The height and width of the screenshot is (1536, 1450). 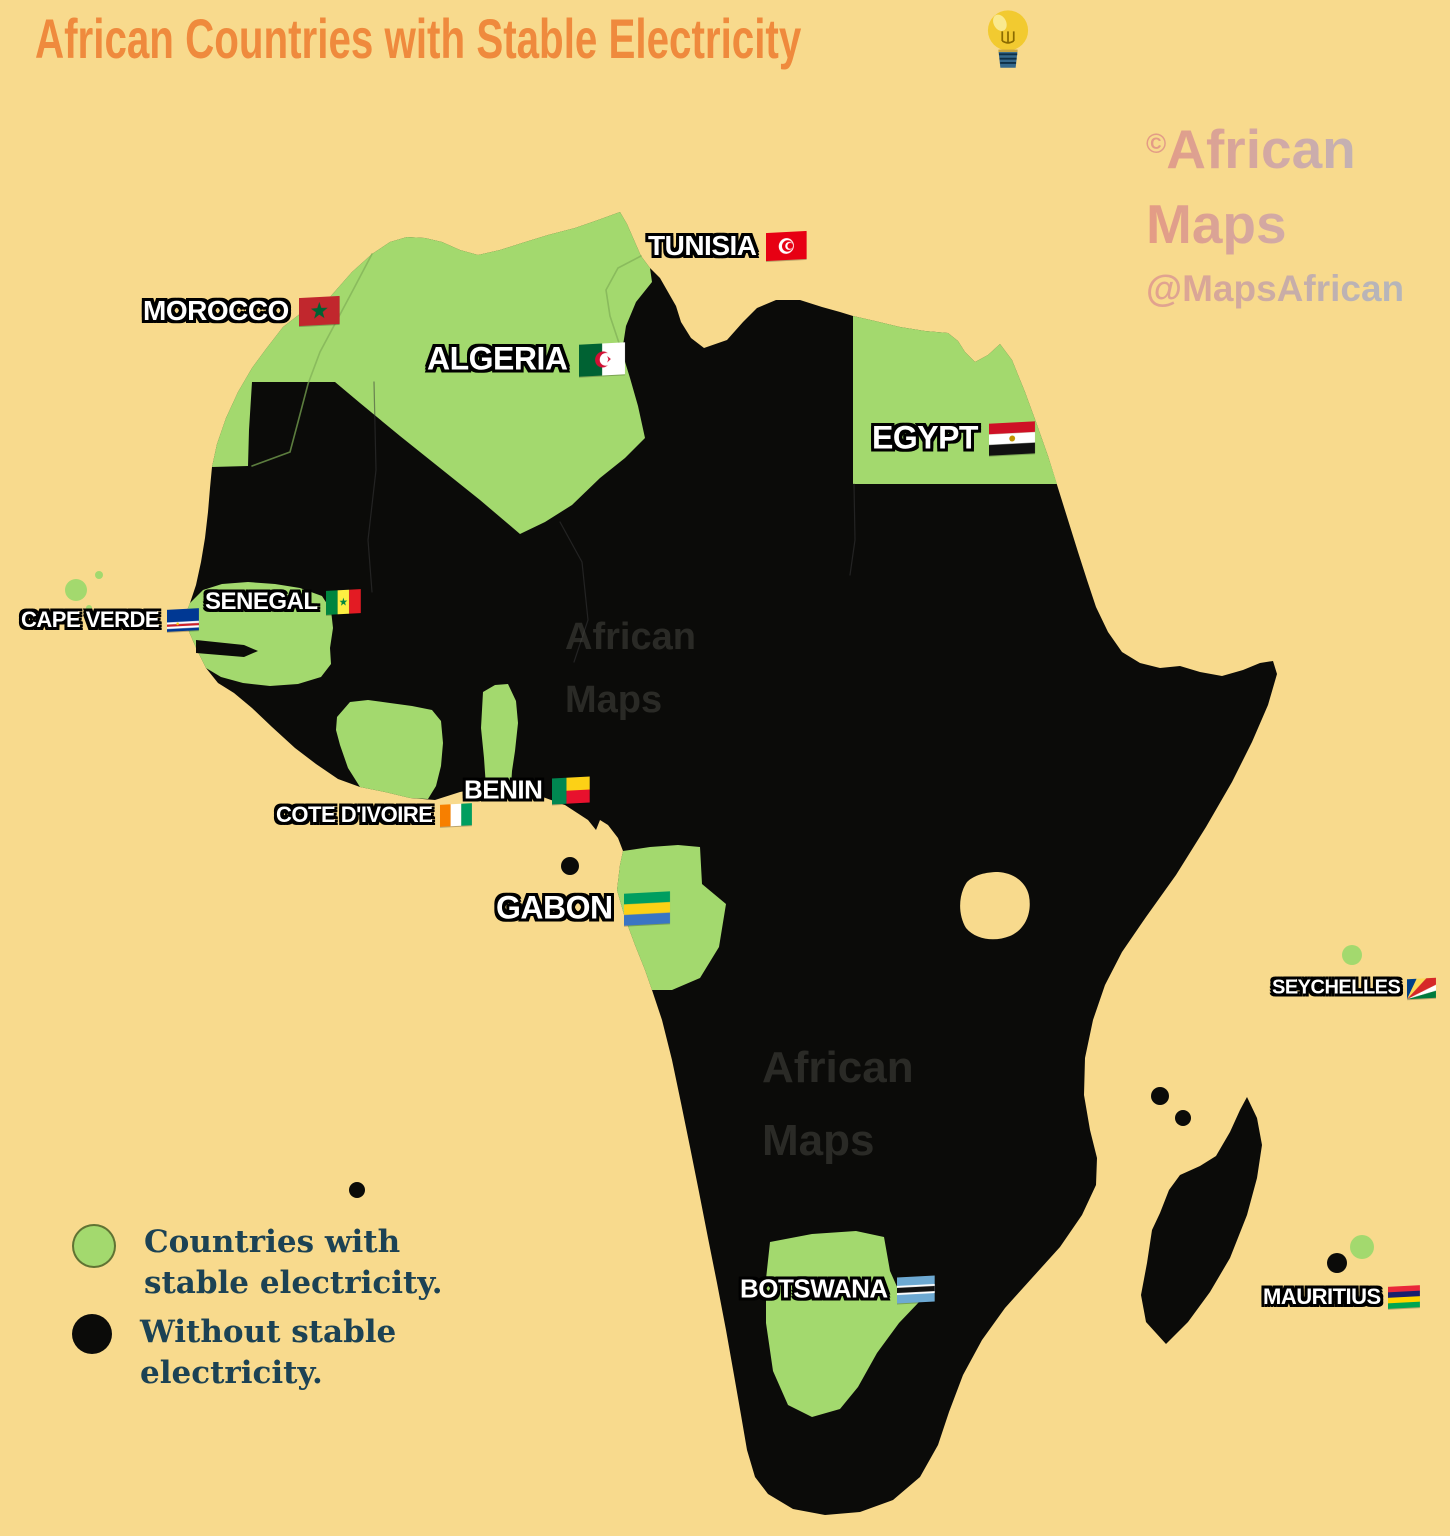 What do you see at coordinates (343, 602) in the screenshot?
I see `senegal-flag-icon` at bounding box center [343, 602].